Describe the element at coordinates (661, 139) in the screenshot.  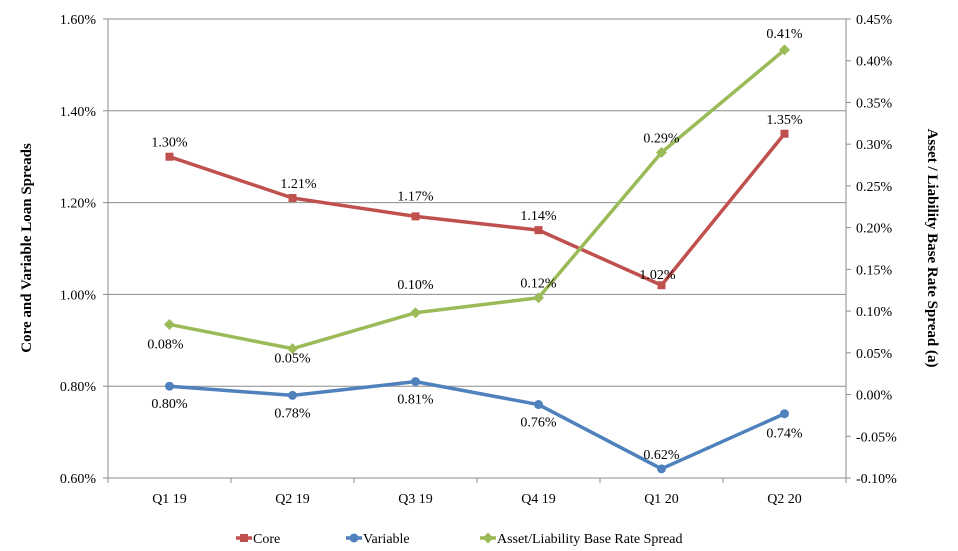
I see `data-label: 0.29%` at that location.